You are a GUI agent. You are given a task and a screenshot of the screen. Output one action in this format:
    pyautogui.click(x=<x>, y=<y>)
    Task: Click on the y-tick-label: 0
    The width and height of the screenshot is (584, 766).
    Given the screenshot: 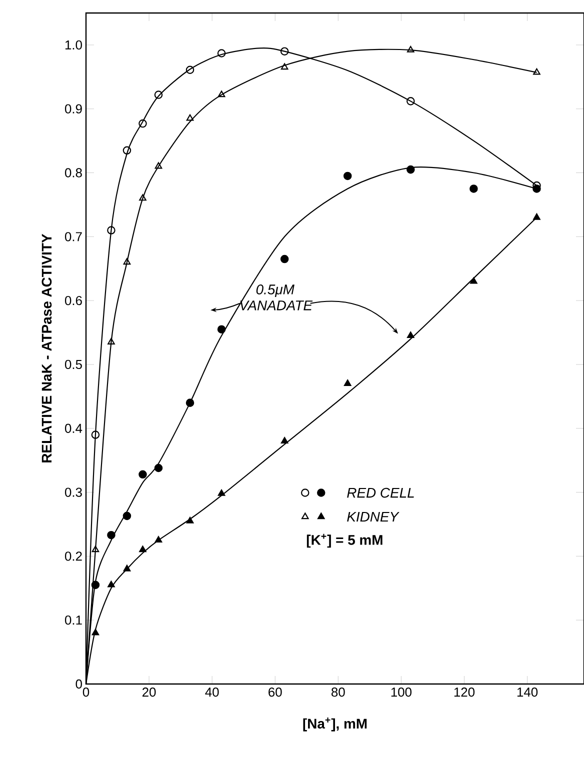 What is the action you would take?
    pyautogui.click(x=79, y=684)
    